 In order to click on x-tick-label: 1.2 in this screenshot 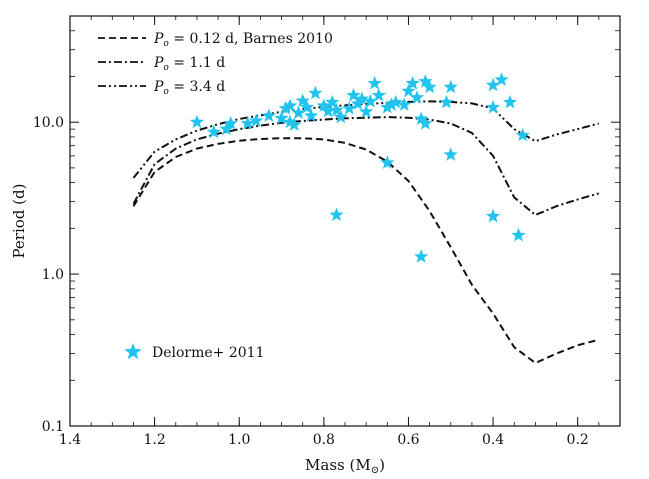, I will do `click(154, 440)`.